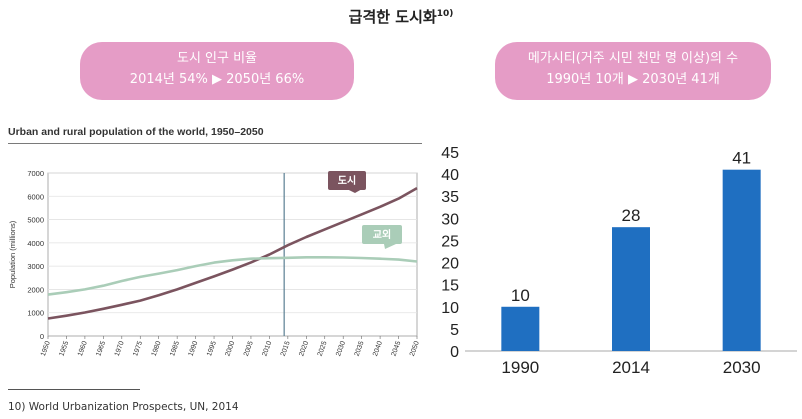  What do you see at coordinates (742, 367) in the screenshot?
I see `bar-category-label: 2030` at bounding box center [742, 367].